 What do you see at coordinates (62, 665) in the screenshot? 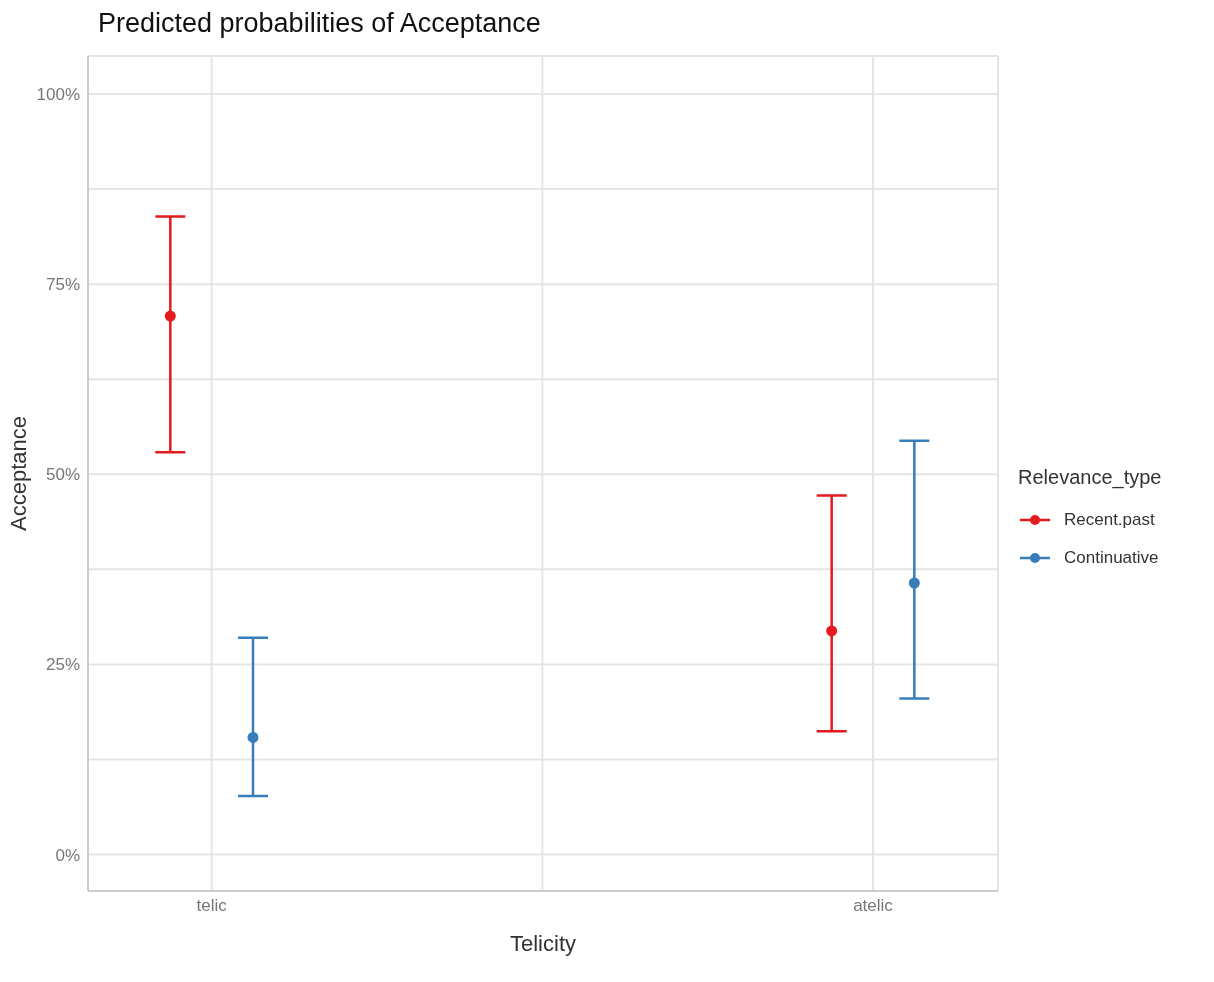
I see `y-tick-label: 25%` at bounding box center [62, 665].